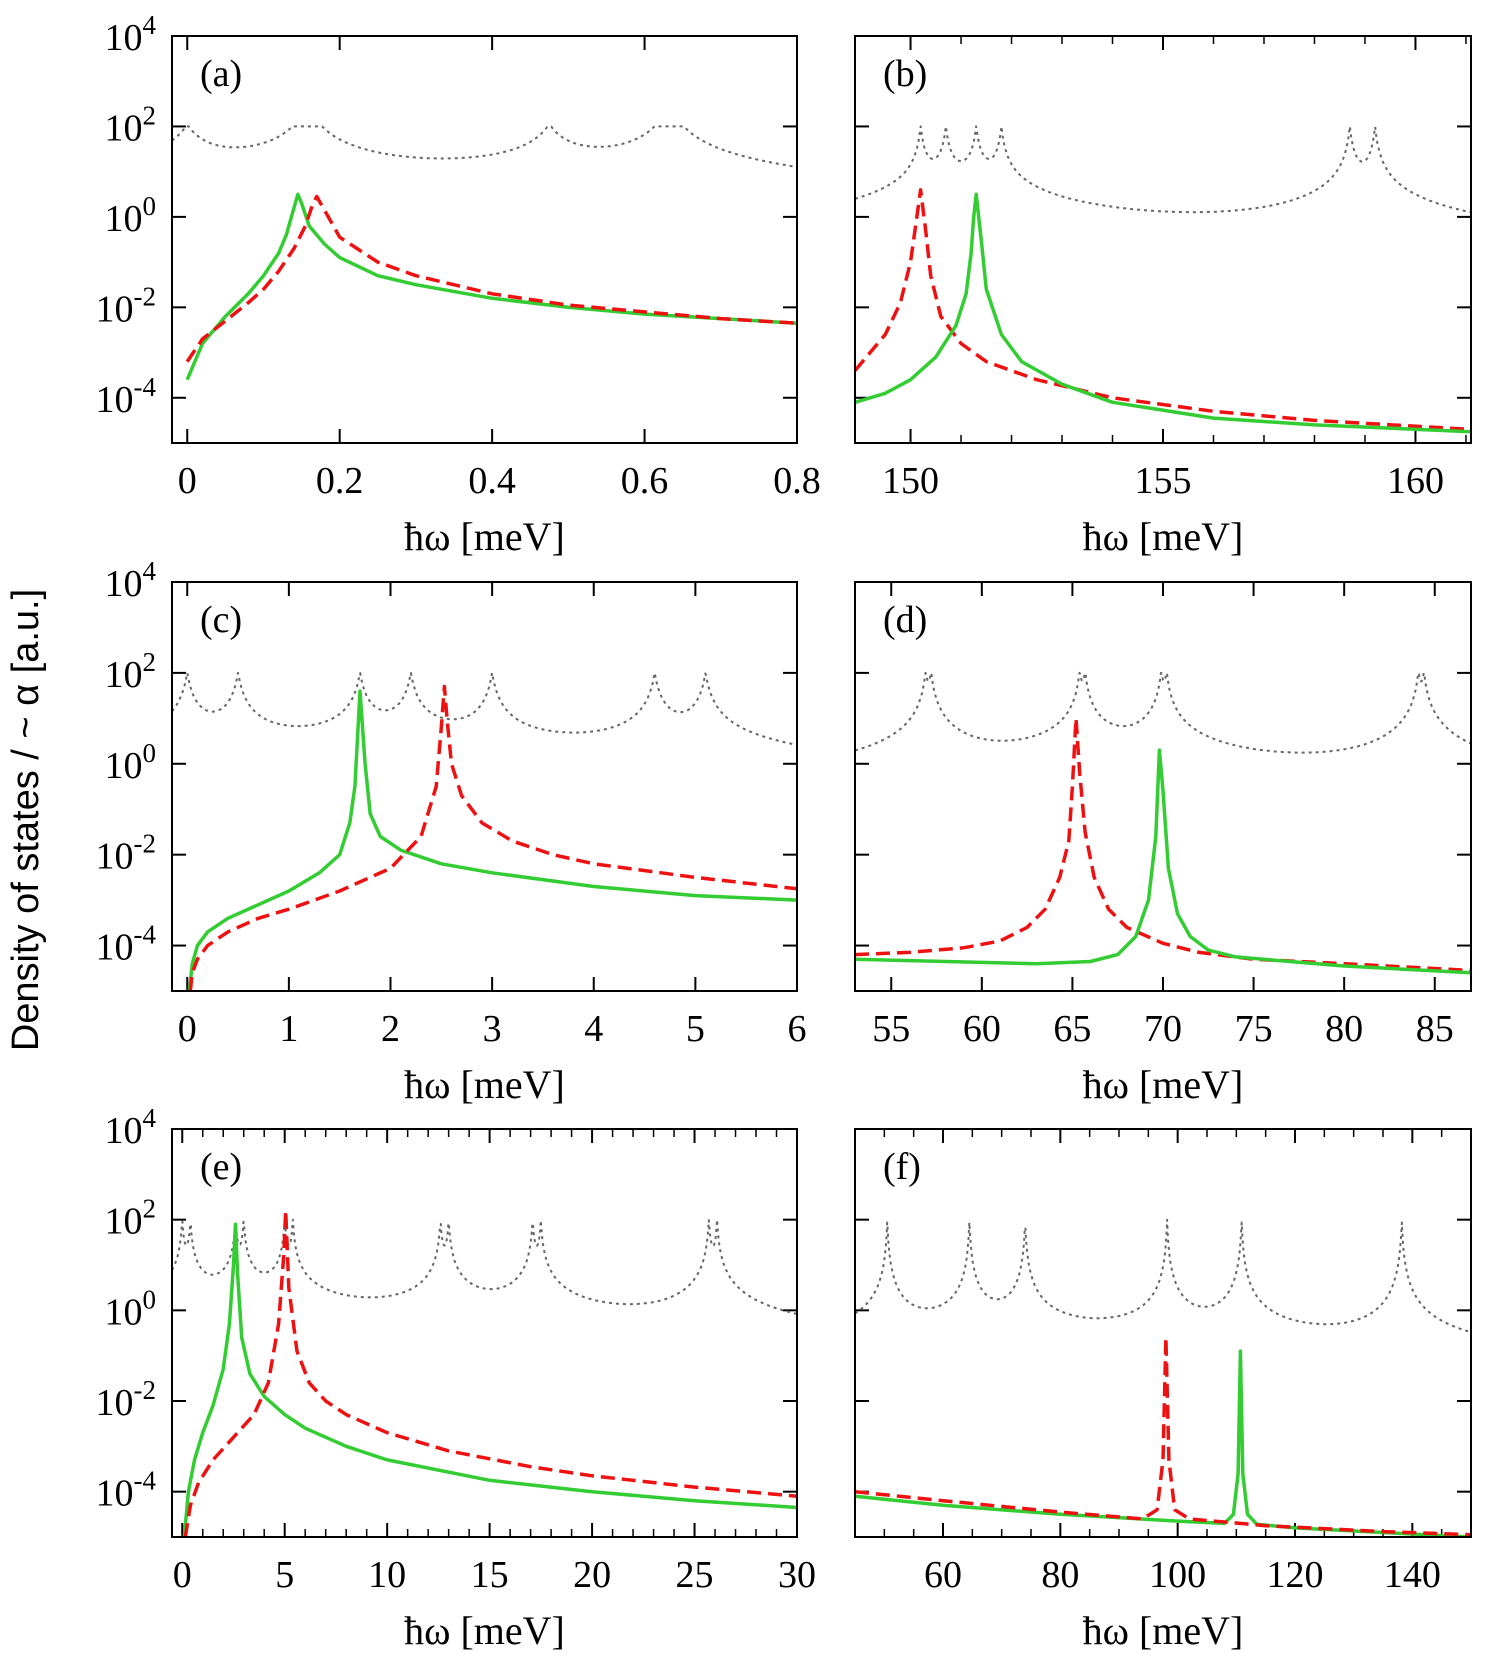 Image resolution: width=1500 pixels, height=1658 pixels. Describe the element at coordinates (221, 620) in the screenshot. I see `panel-label: (c)` at that location.